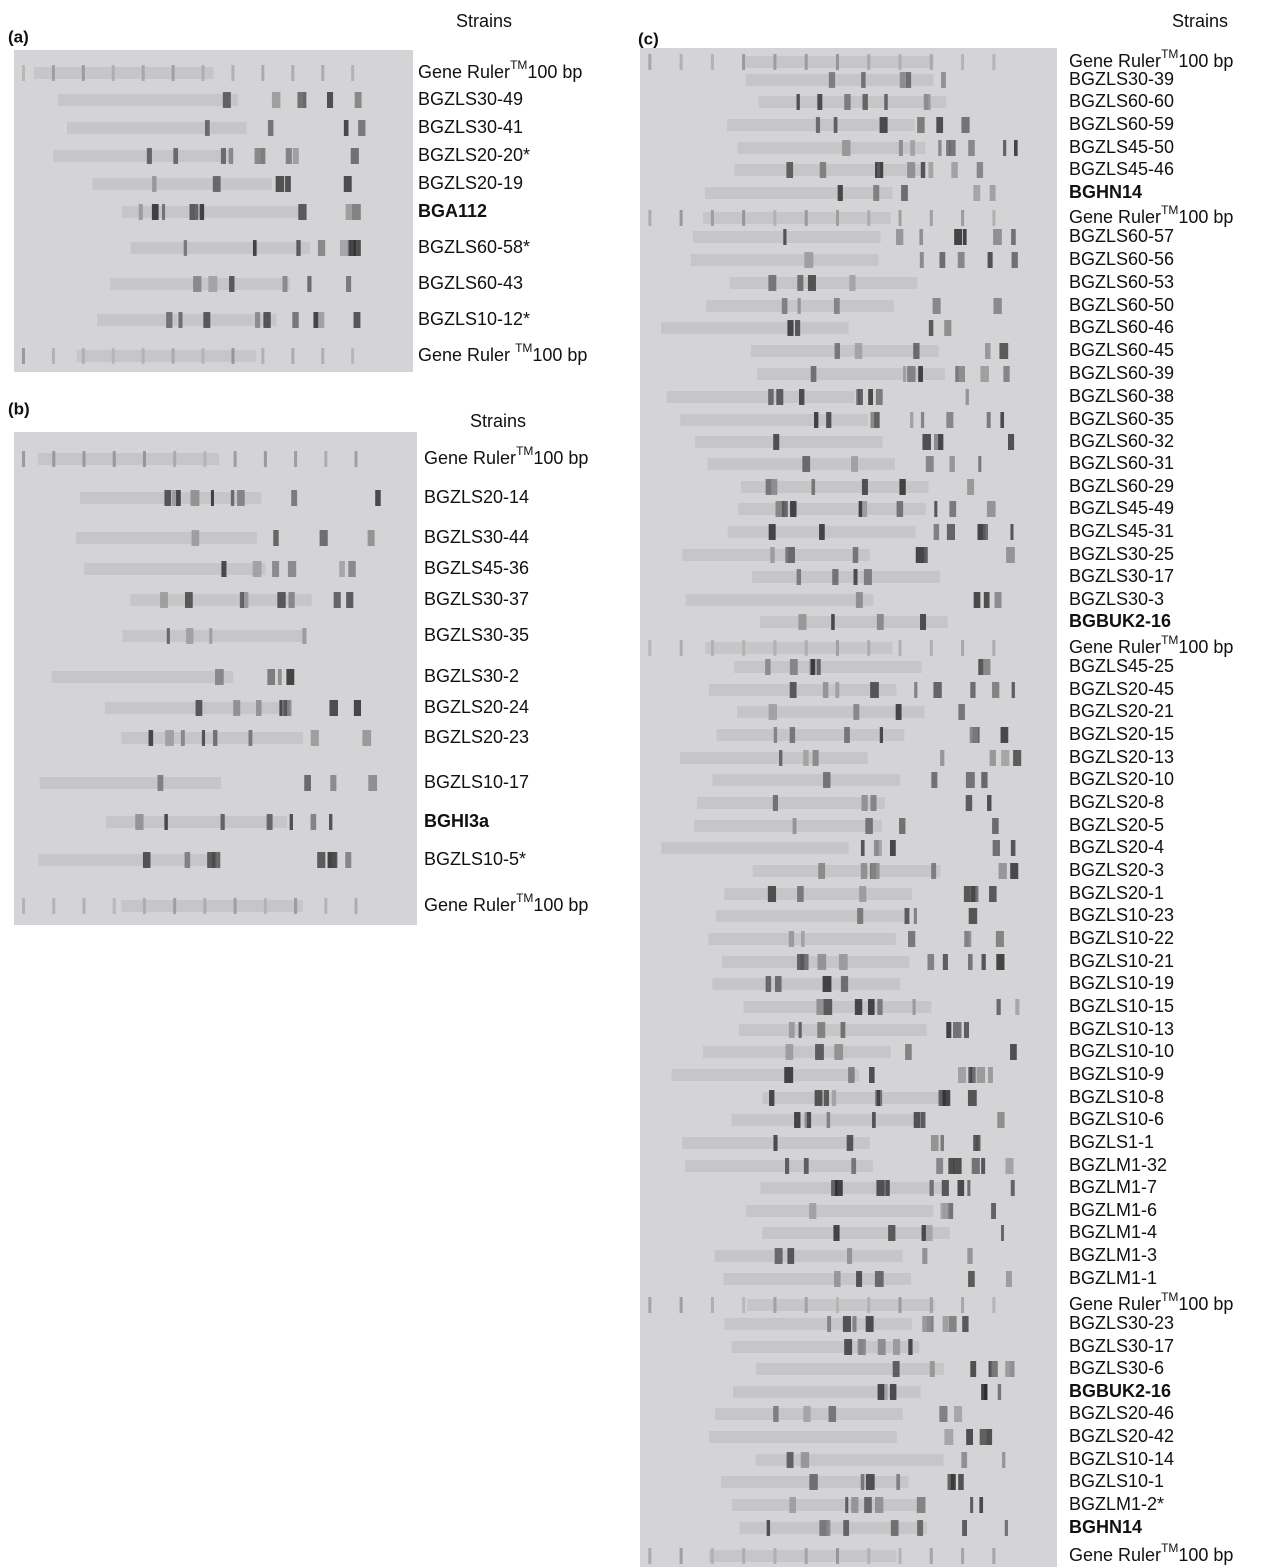 The width and height of the screenshot is (1266, 1567). What do you see at coordinates (470, 127) in the screenshot?
I see `lane-label: BGZLS30-41` at bounding box center [470, 127].